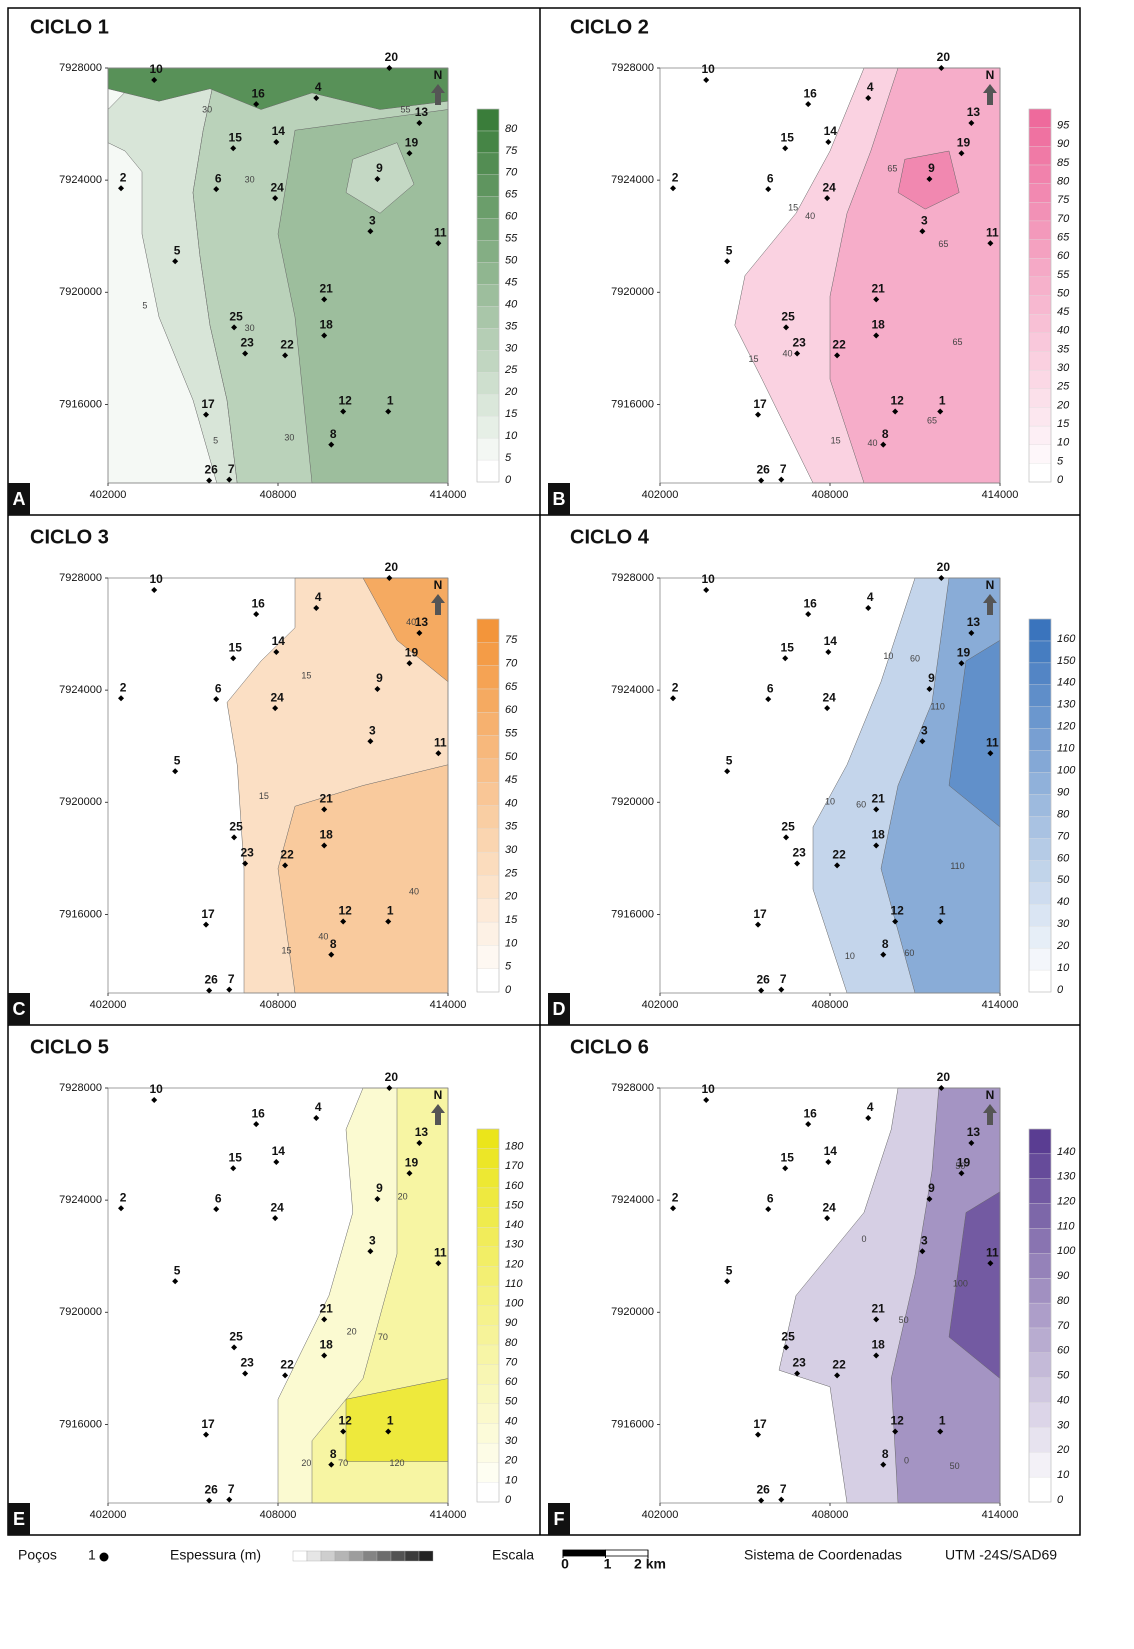 This screenshot has width=1134, height=1649. I want to click on scale-segment, so click(584, 1553).